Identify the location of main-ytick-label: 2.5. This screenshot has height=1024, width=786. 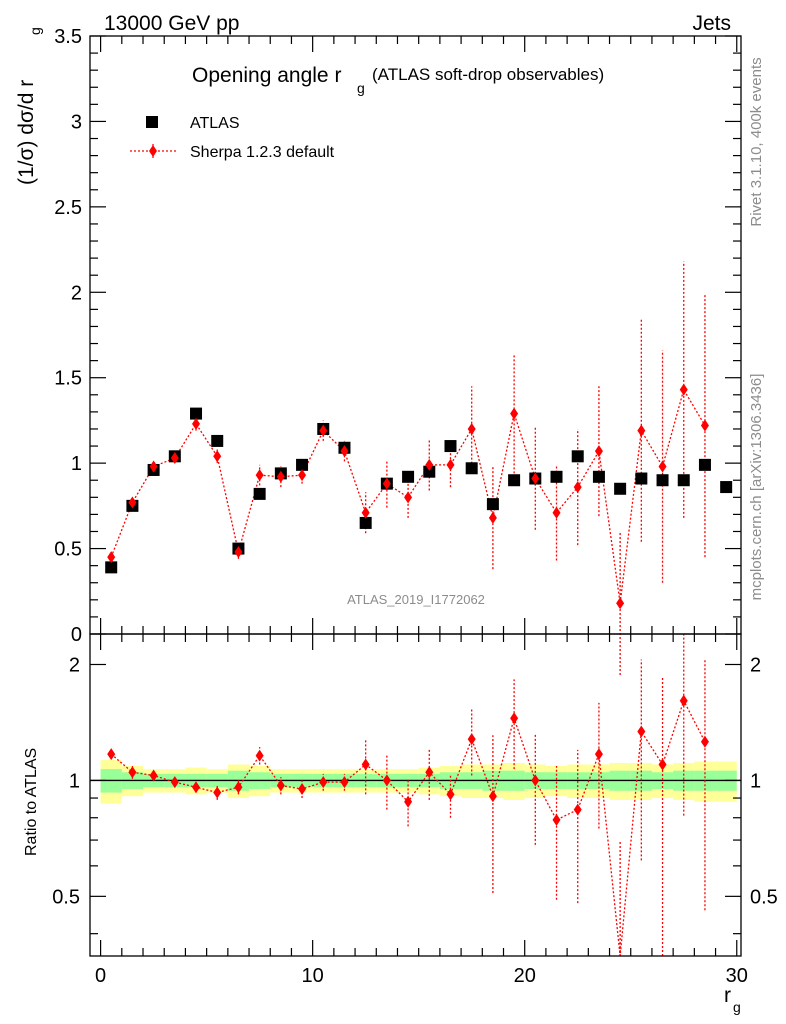
(68, 208).